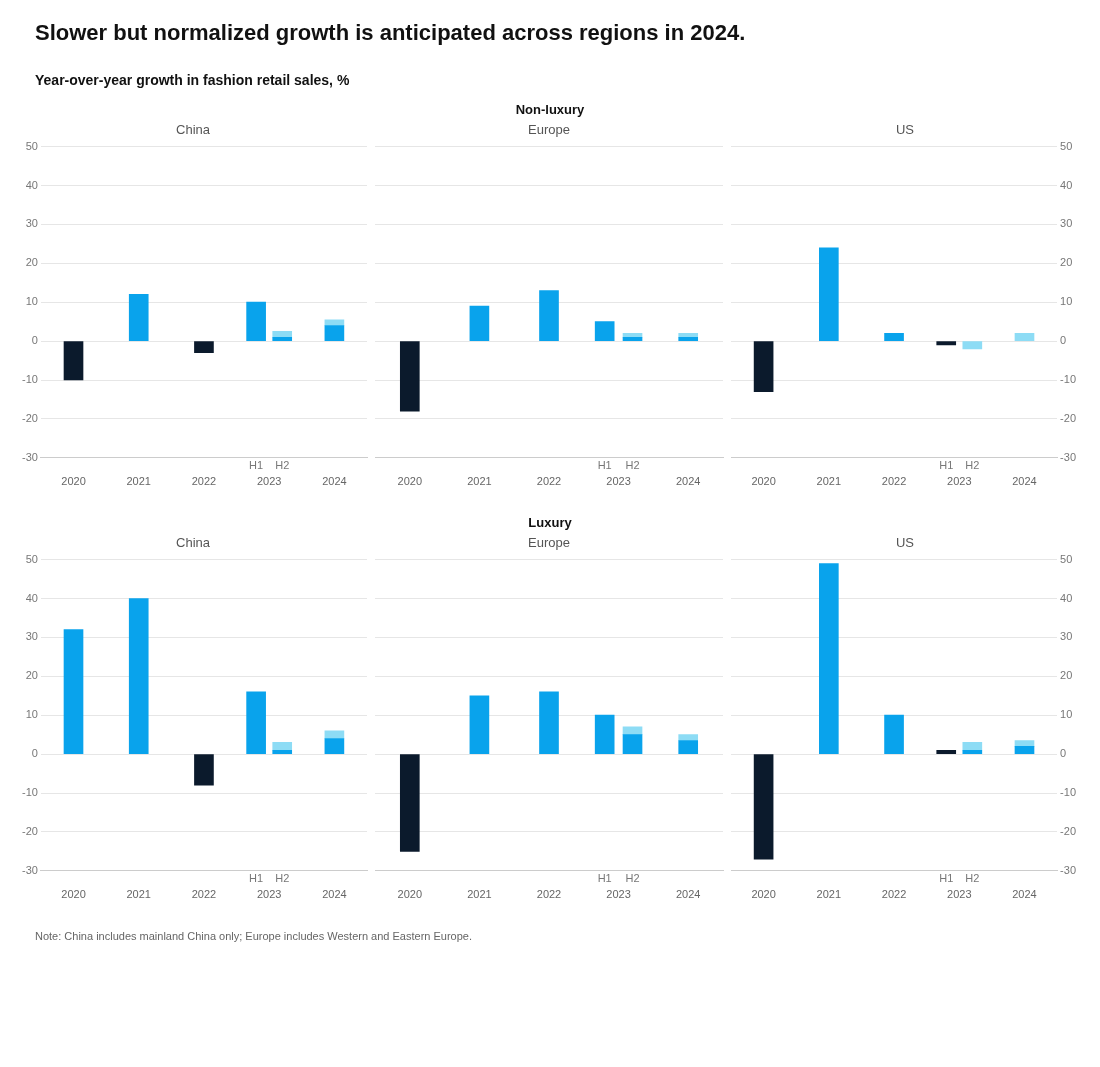 The height and width of the screenshot is (1067, 1100). What do you see at coordinates (1068, 830) in the screenshot?
I see `y2-tick-label: -20` at bounding box center [1068, 830].